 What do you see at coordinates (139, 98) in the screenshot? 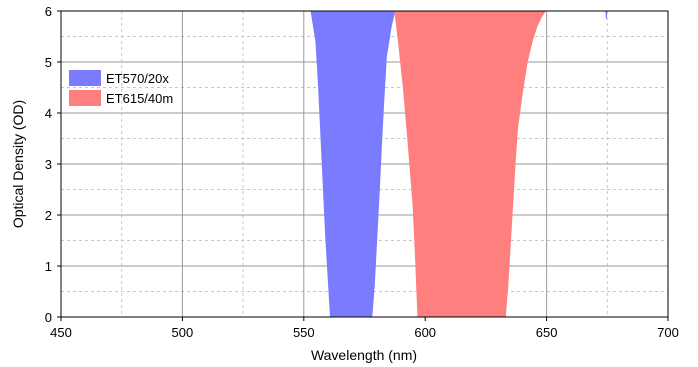
I see `legend-label: ET615/40m` at bounding box center [139, 98].